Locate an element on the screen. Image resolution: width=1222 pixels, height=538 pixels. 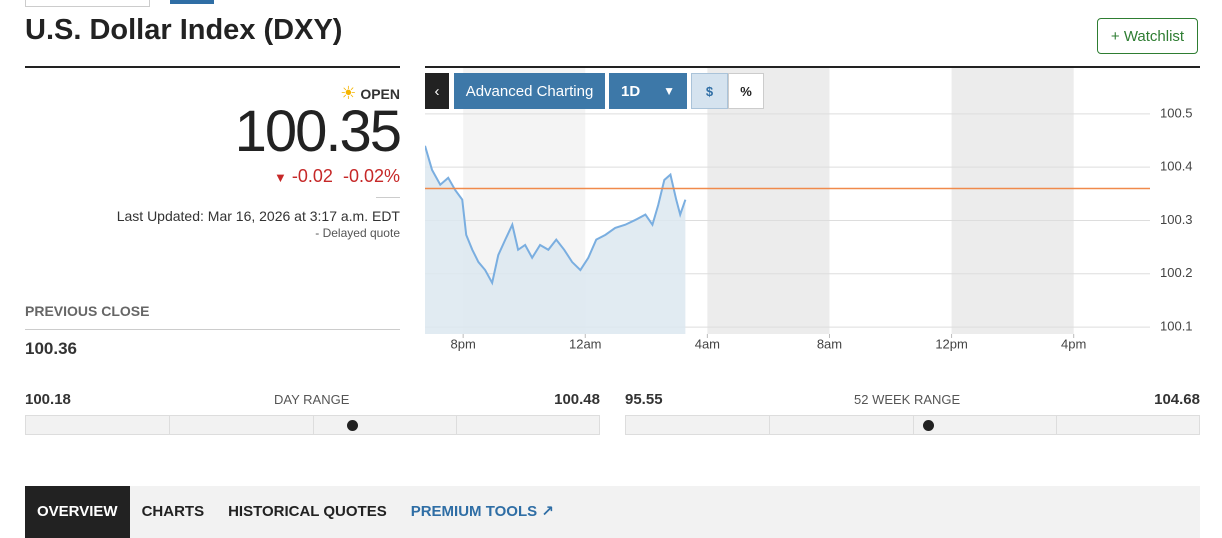
x-tick-label: 12am is located at coordinates (585, 343).